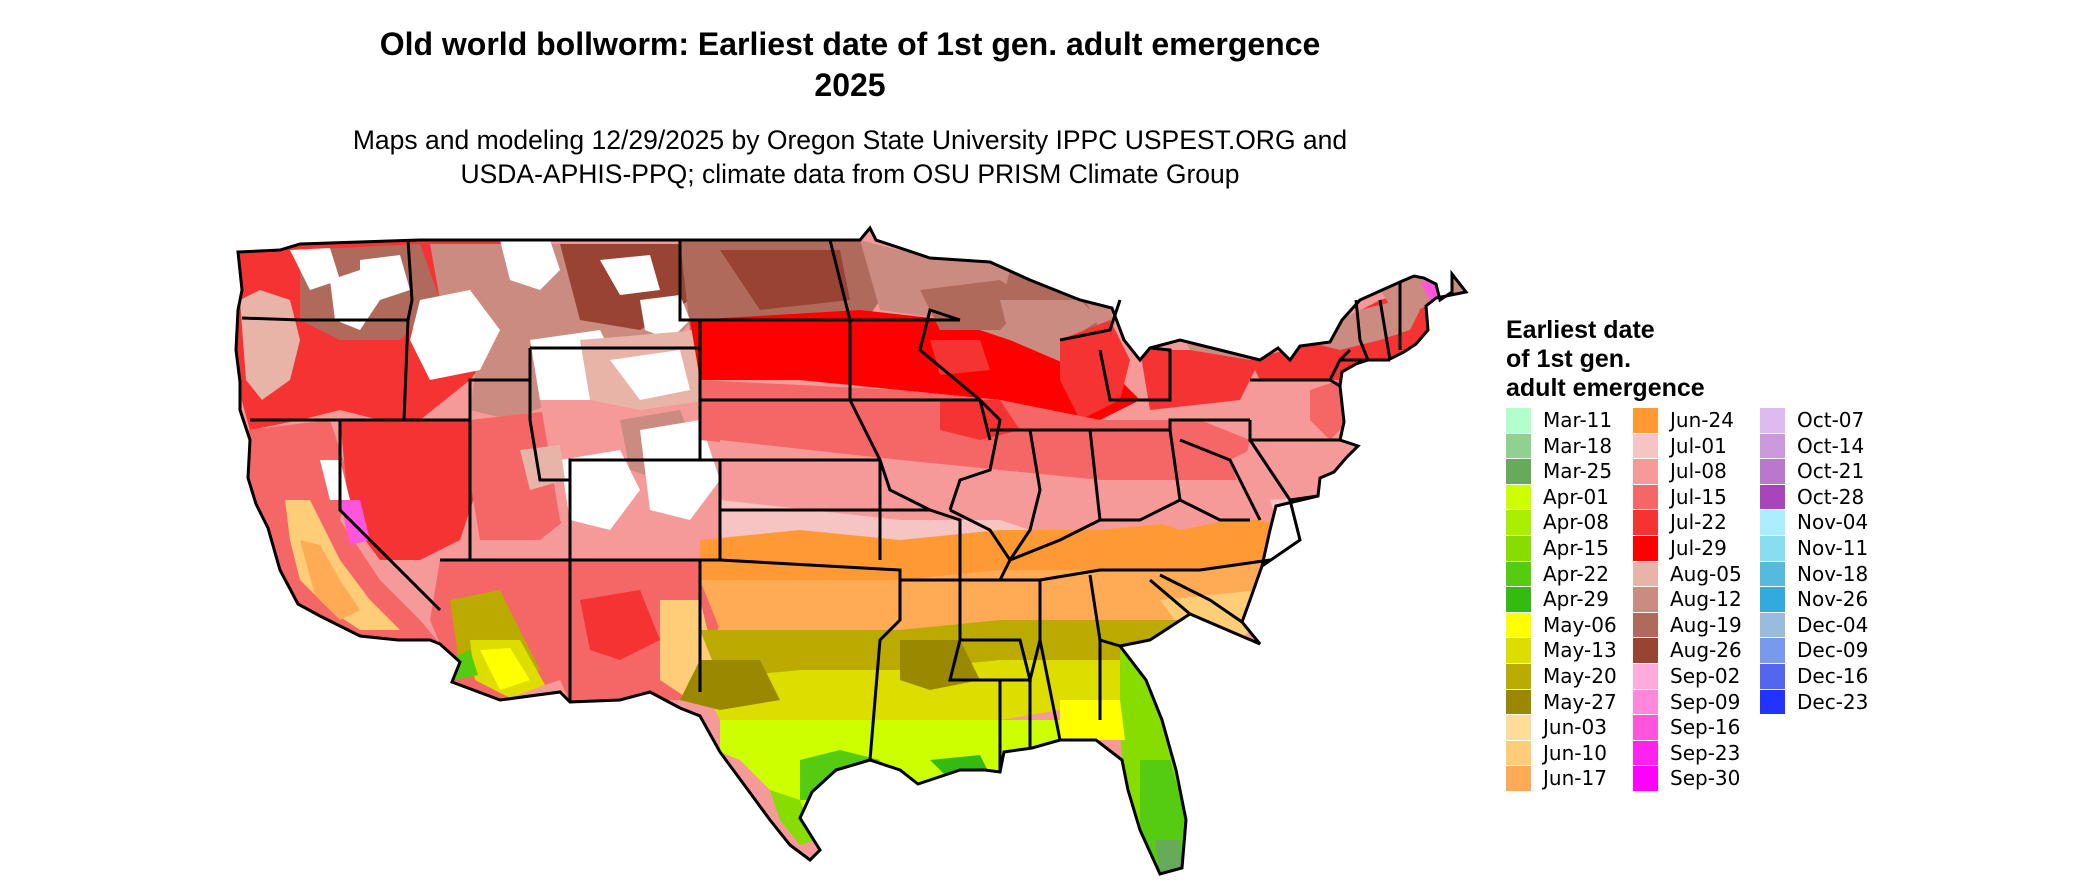 Image resolution: width=2100 pixels, height=892 pixels. What do you see at coordinates (1580, 330) in the screenshot?
I see `legend-title-line: Earliest date` at bounding box center [1580, 330].